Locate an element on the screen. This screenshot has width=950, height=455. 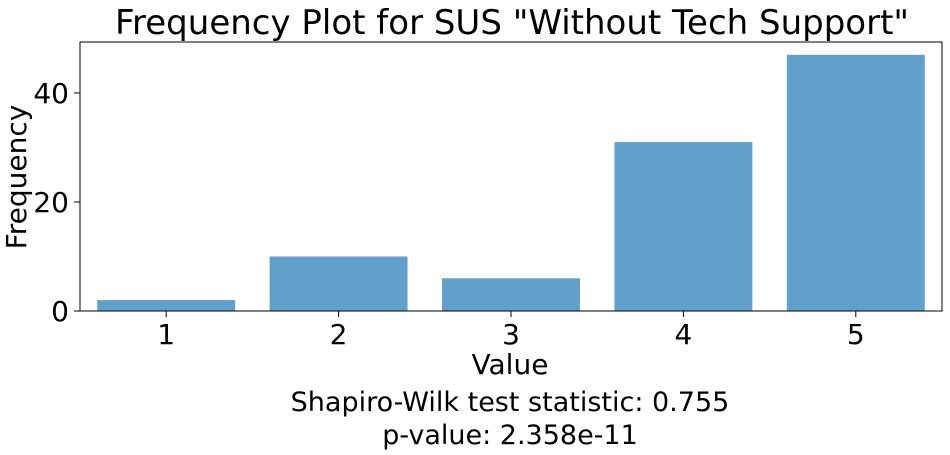
y-tick-label-0: 0 is located at coordinates (60, 311).